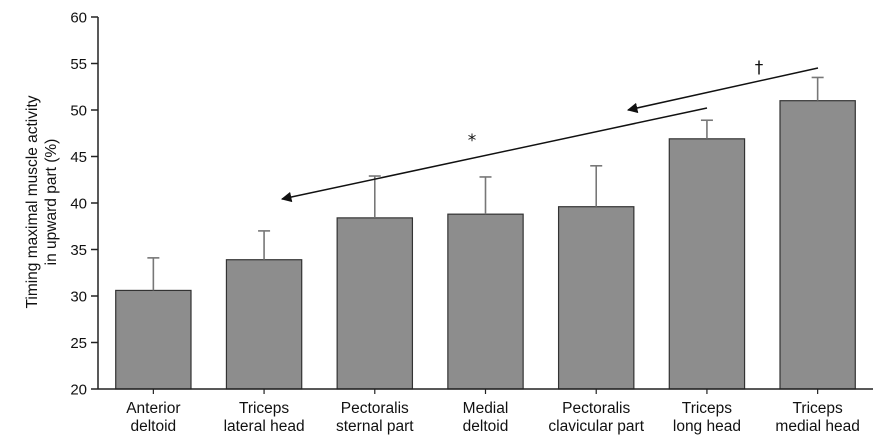 The image size is (873, 436). I want to click on y-tick-label: 35, so click(78, 250).